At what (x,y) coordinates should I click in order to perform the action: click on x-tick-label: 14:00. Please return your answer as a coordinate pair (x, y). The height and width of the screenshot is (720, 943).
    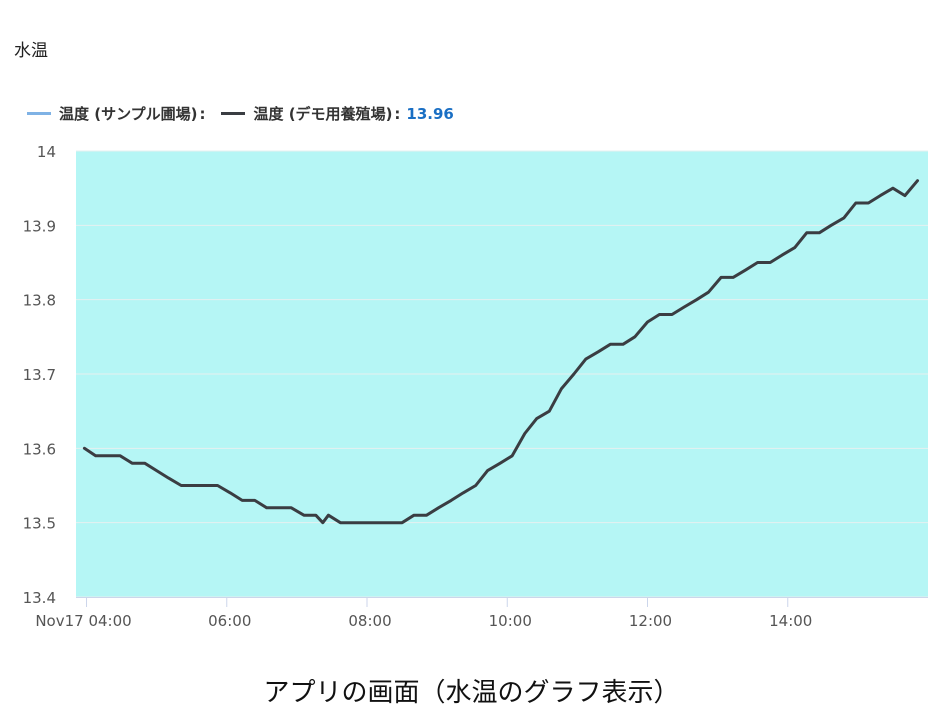
    Looking at the image, I should click on (790, 621).